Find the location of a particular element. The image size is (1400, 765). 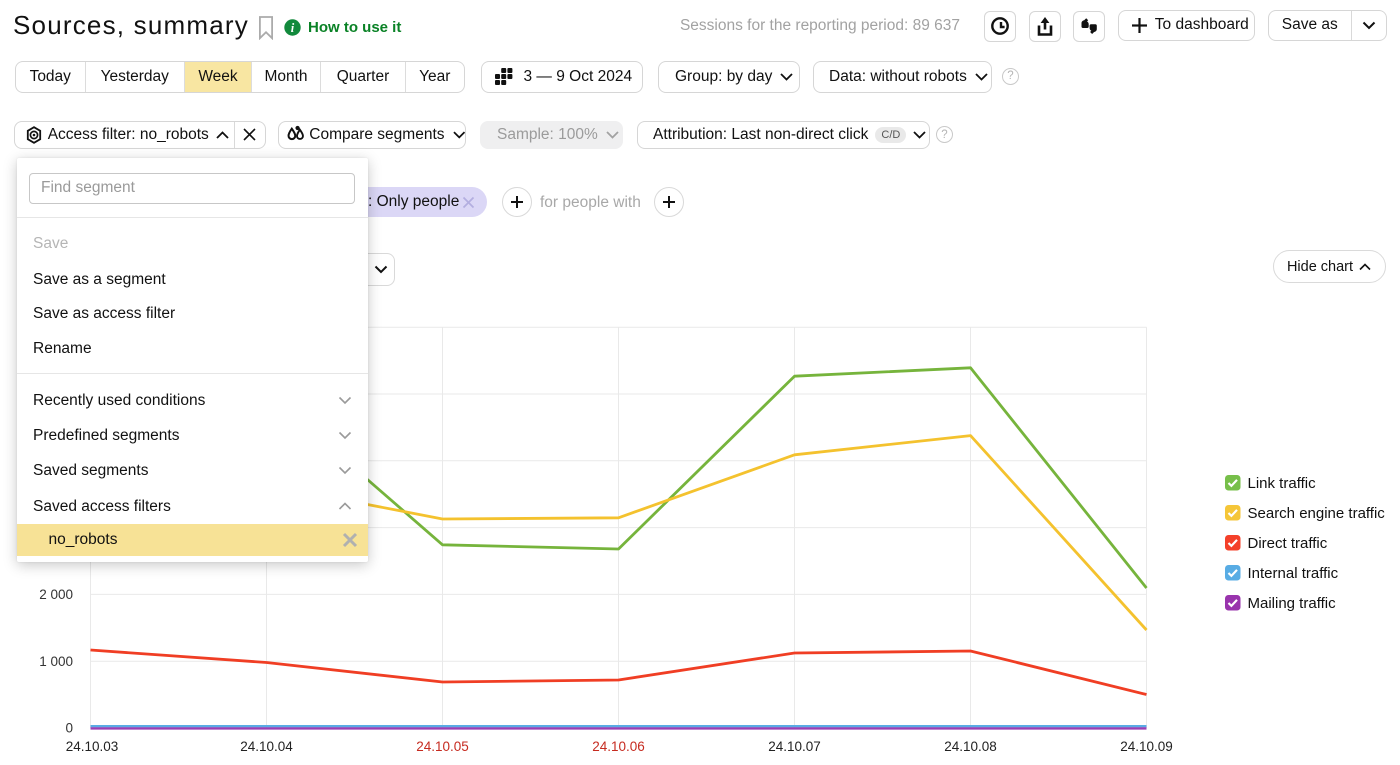

svg-text: 1 000 is located at coordinates (56, 661).